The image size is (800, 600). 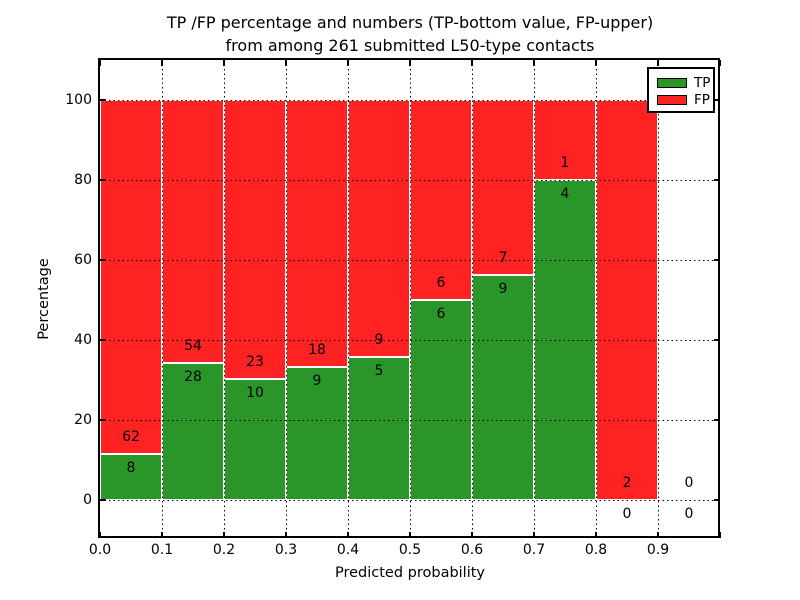 I want to click on x-tick-label: 0.9, so click(x=658, y=550).